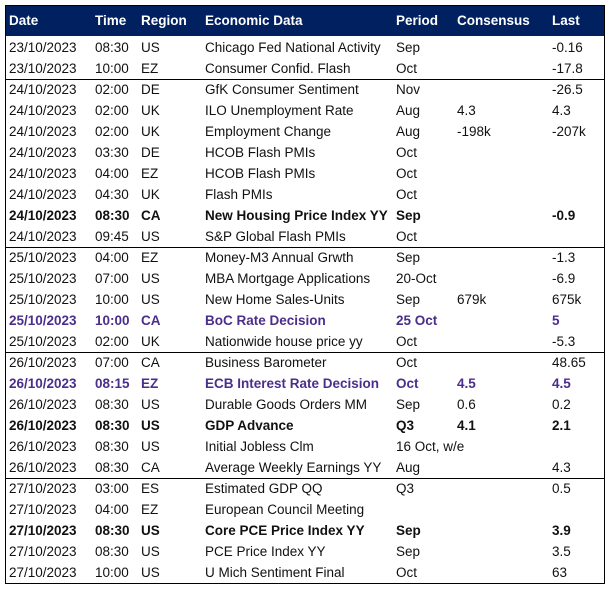 This screenshot has height=591, width=609. What do you see at coordinates (466, 110) in the screenshot?
I see `consensus-cell: 4.3` at bounding box center [466, 110].